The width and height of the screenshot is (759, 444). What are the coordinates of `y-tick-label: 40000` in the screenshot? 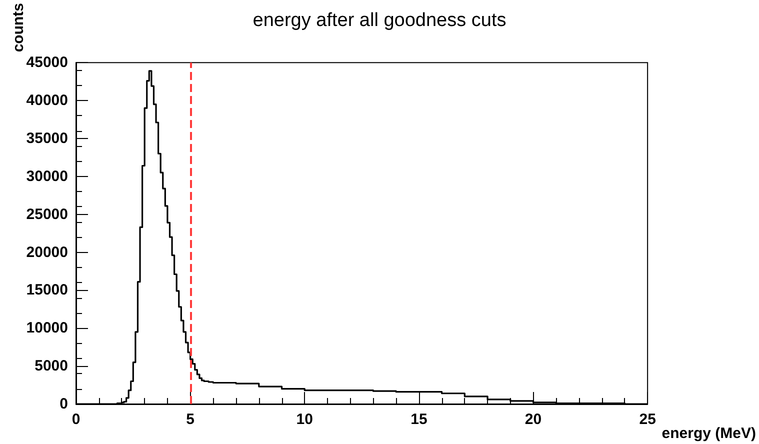 It's located at (47, 101).